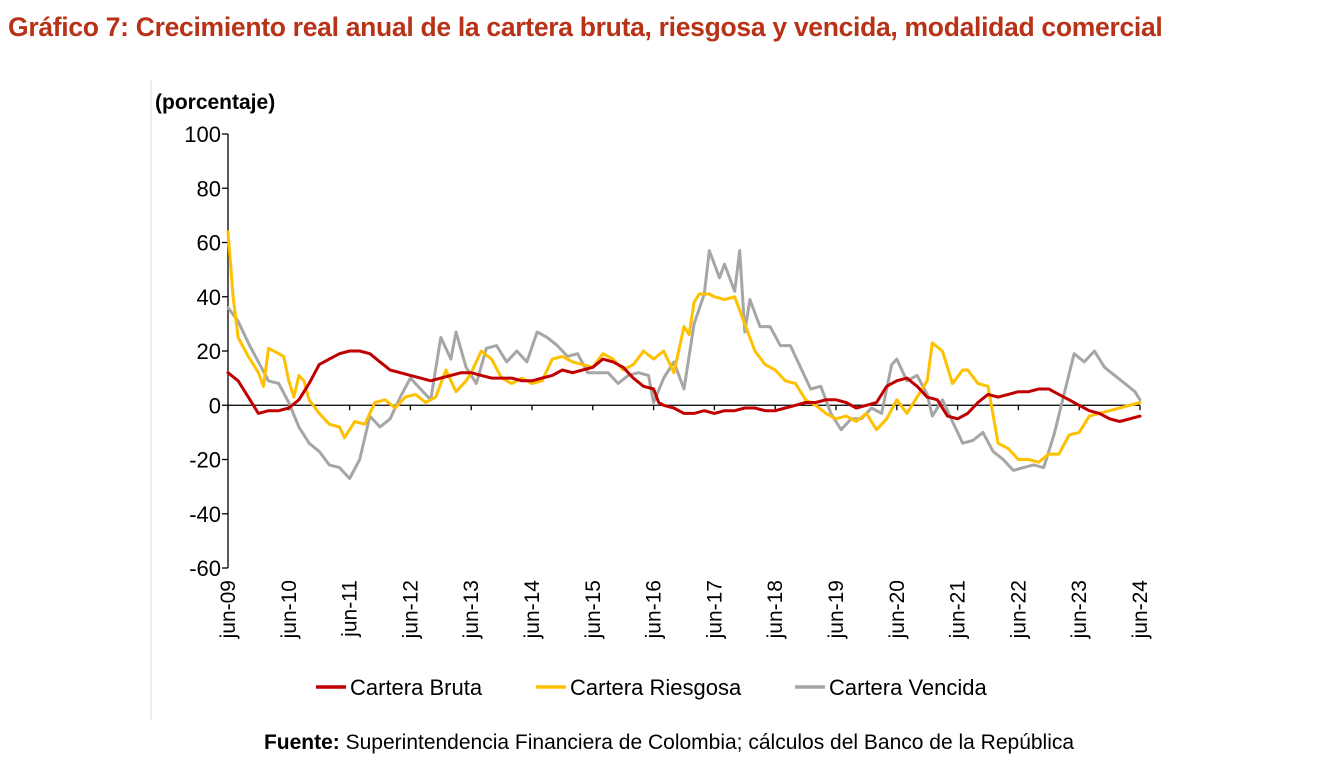 Image resolution: width=1338 pixels, height=772 pixels. Describe the element at coordinates (1079, 609) in the screenshot. I see `x-tick-label: jun-23` at that location.